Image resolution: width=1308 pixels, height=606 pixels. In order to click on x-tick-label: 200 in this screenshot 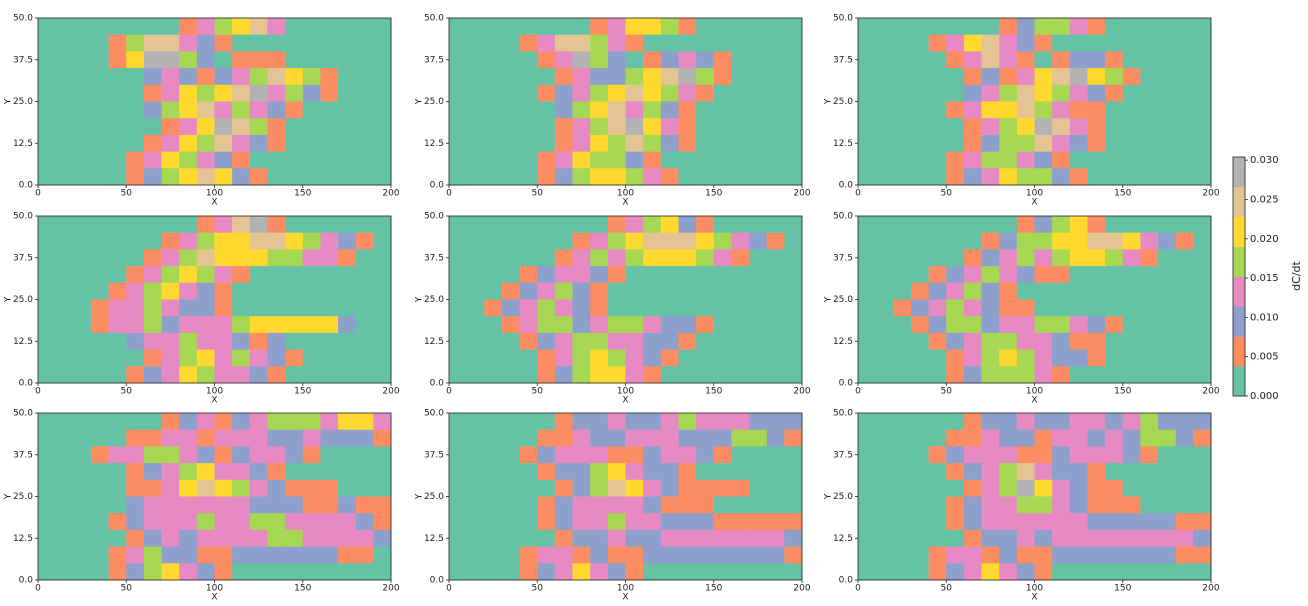, I will do `click(390, 392)`.